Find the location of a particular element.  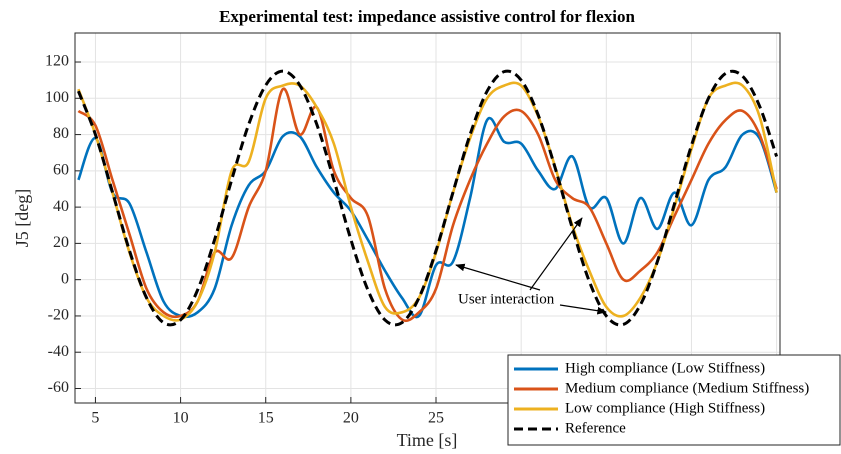

y-tick-label: 80 is located at coordinates (61, 133).